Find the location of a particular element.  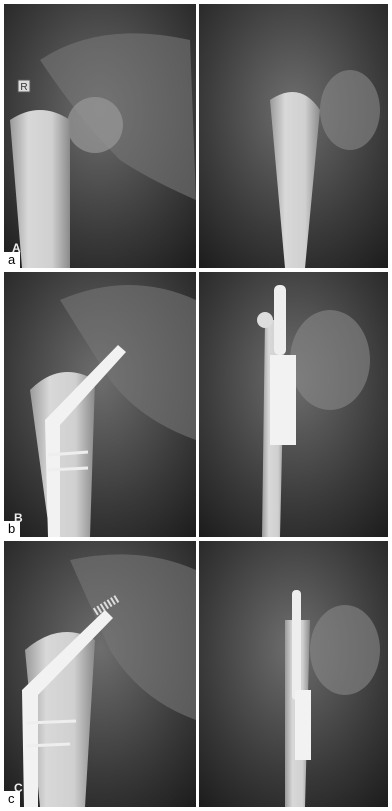

panel-label: b is located at coordinates (11, 528).